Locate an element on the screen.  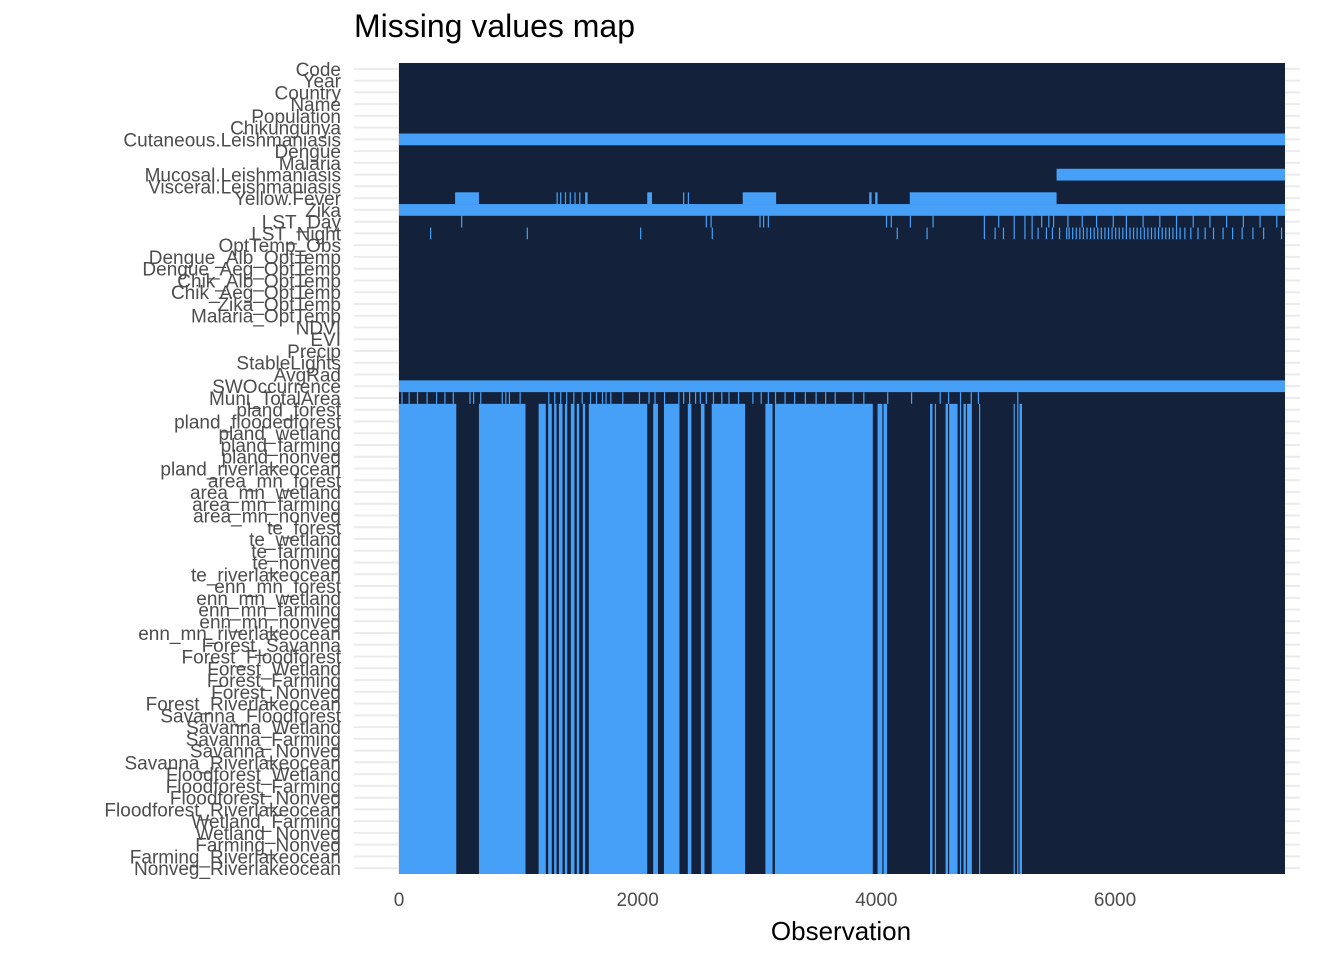
y-tick-label: Dengue_Alb_OptTemp is located at coordinates (245, 258).